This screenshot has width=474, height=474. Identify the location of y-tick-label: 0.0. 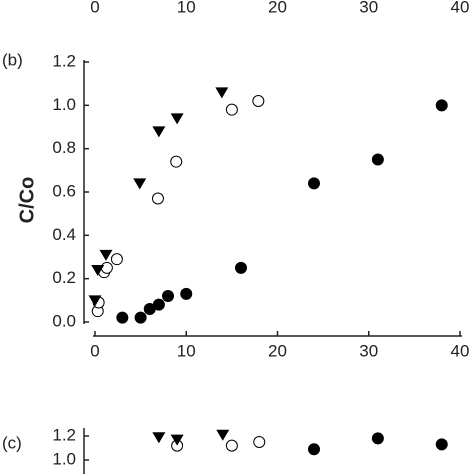
(64, 320).